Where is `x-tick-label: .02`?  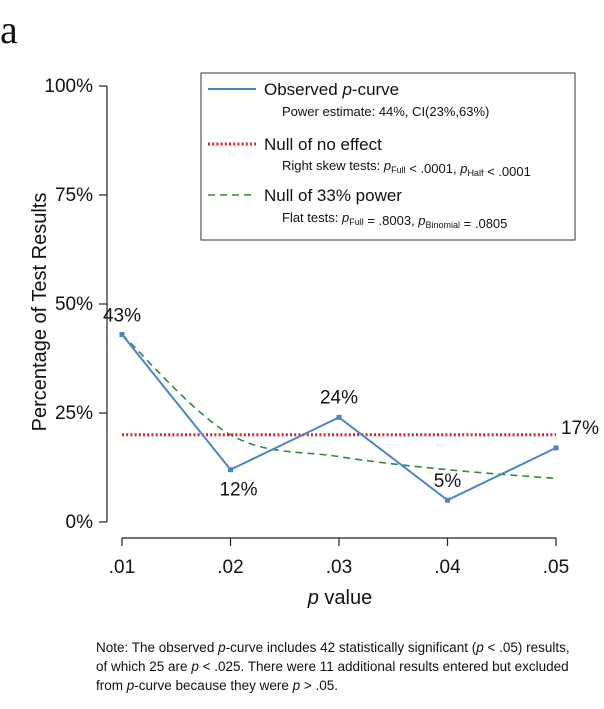
x-tick-label: .02 is located at coordinates (230, 567).